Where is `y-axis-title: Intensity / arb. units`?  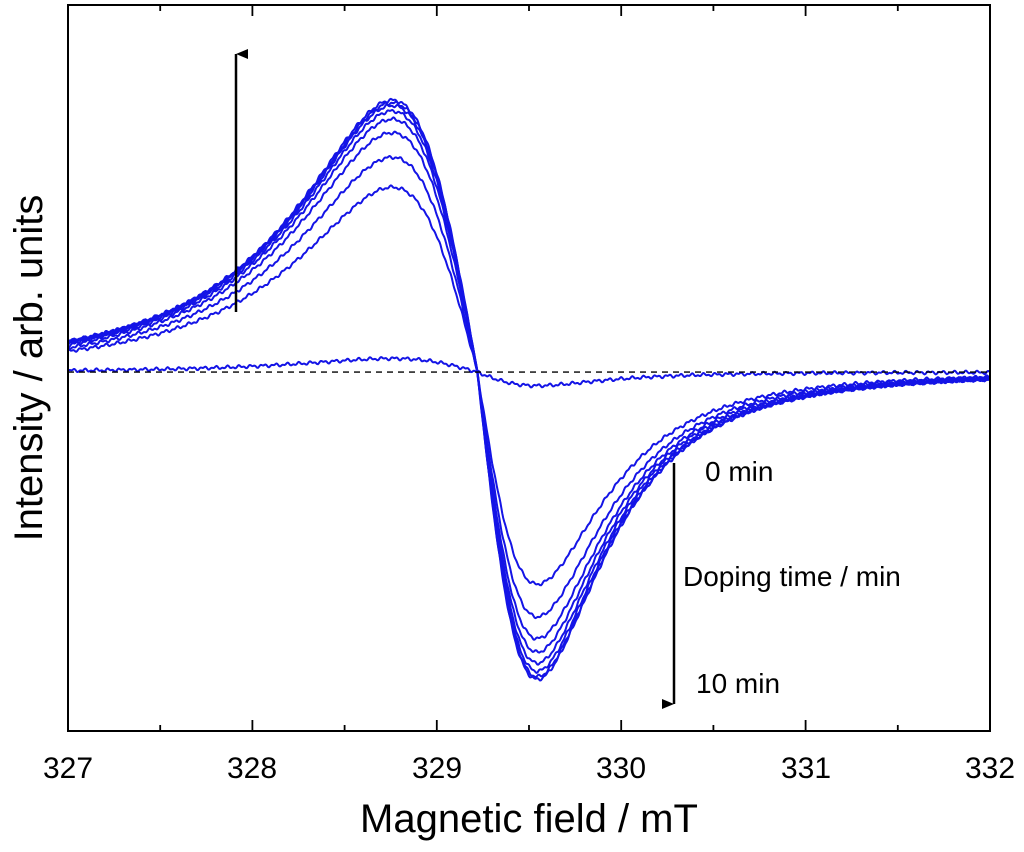
y-axis-title: Intensity / arb. units is located at coordinates (29, 368).